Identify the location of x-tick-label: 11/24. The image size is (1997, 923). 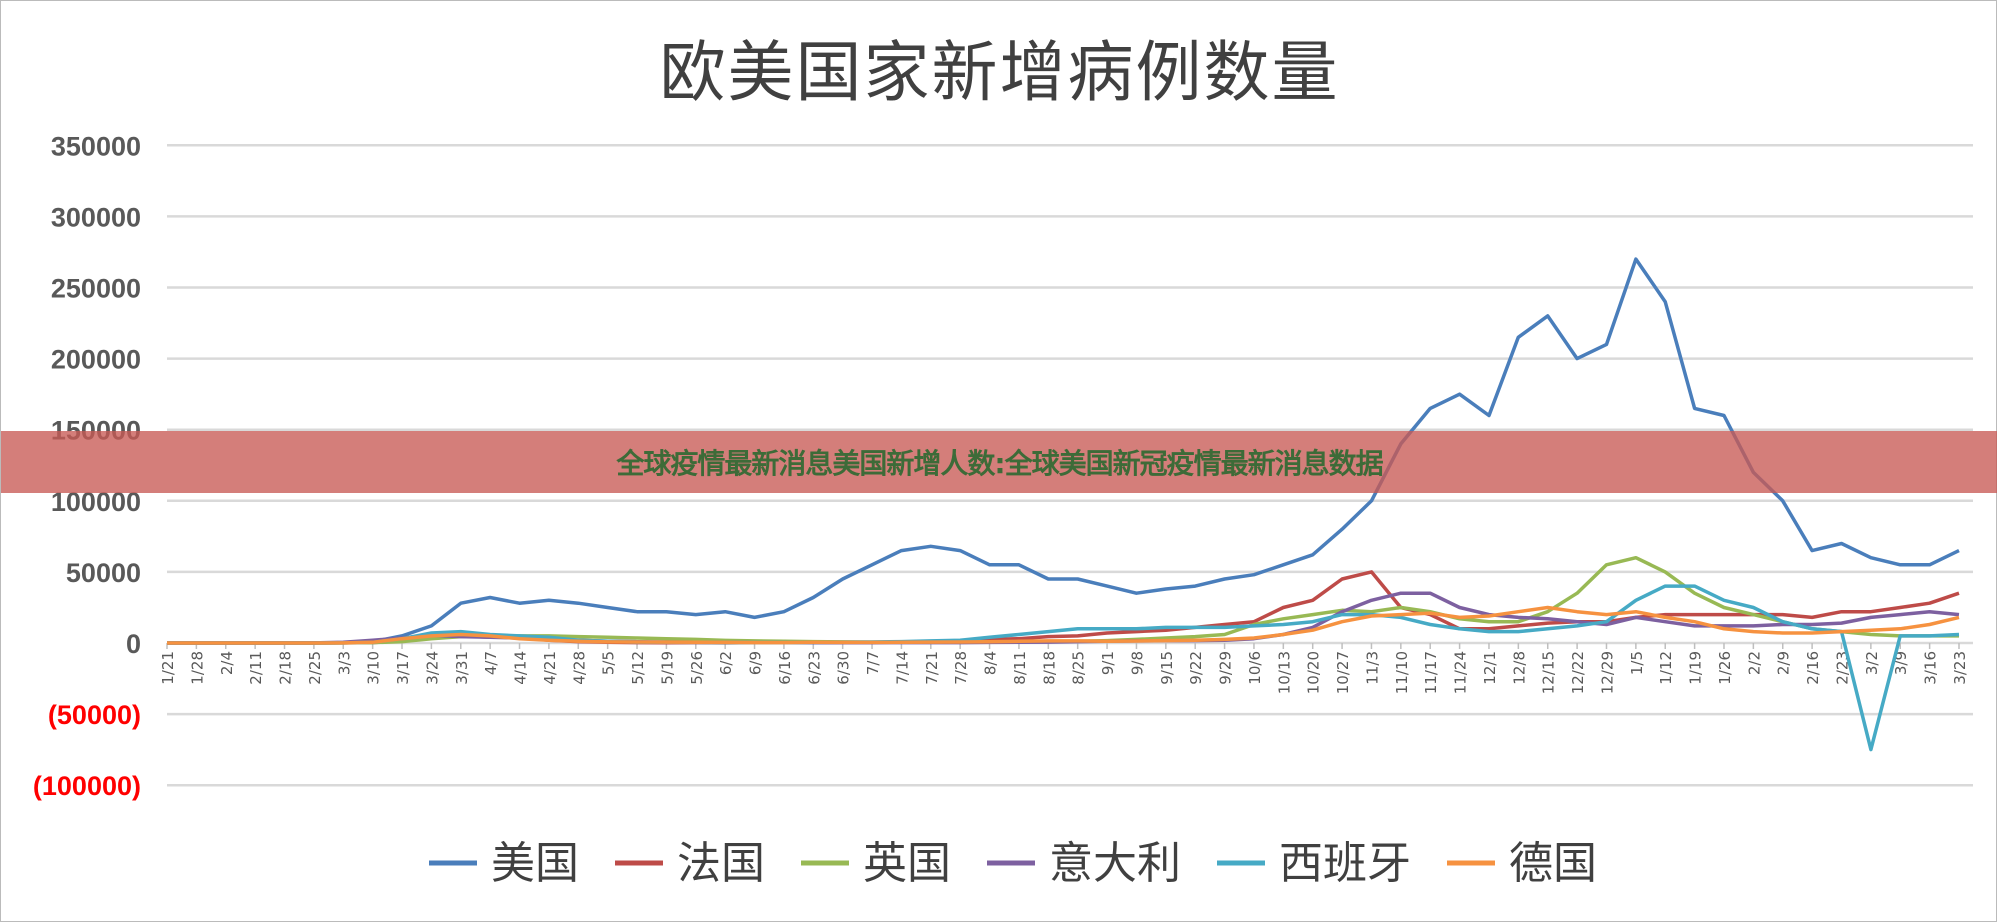
(1461, 672).